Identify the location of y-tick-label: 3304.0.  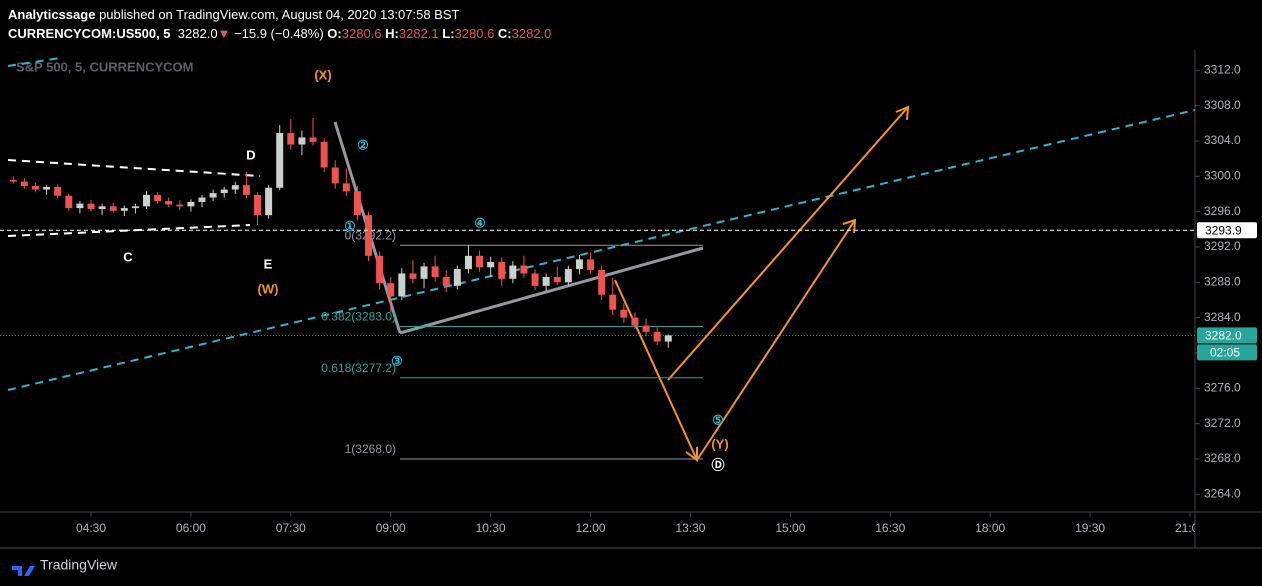
(1222, 140).